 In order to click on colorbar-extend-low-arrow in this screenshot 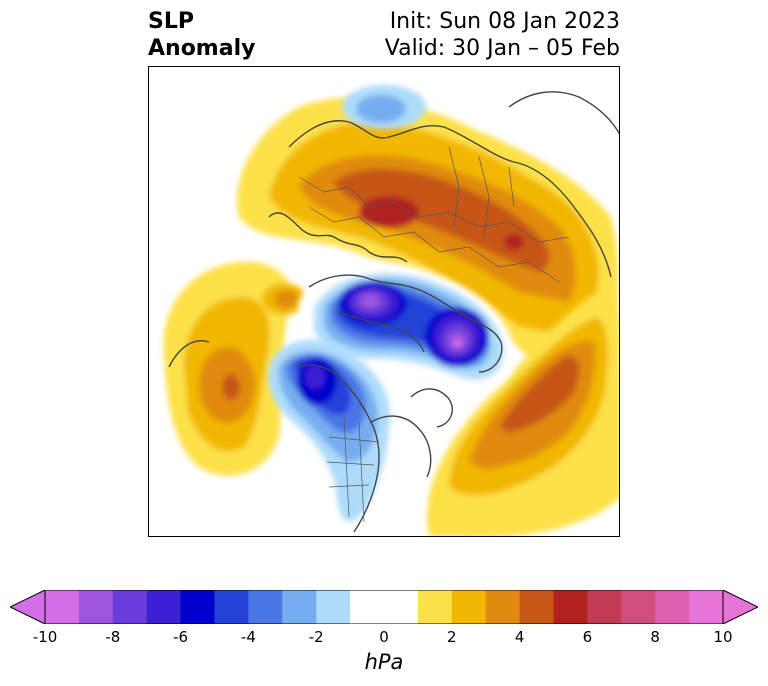, I will do `click(28, 607)`.